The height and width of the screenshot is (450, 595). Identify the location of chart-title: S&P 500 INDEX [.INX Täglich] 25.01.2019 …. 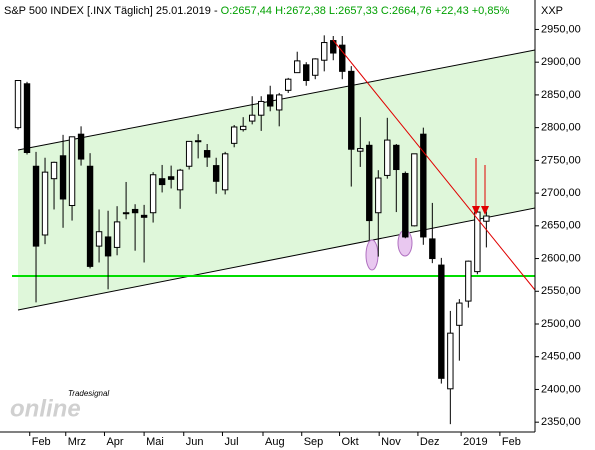
(257, 11).